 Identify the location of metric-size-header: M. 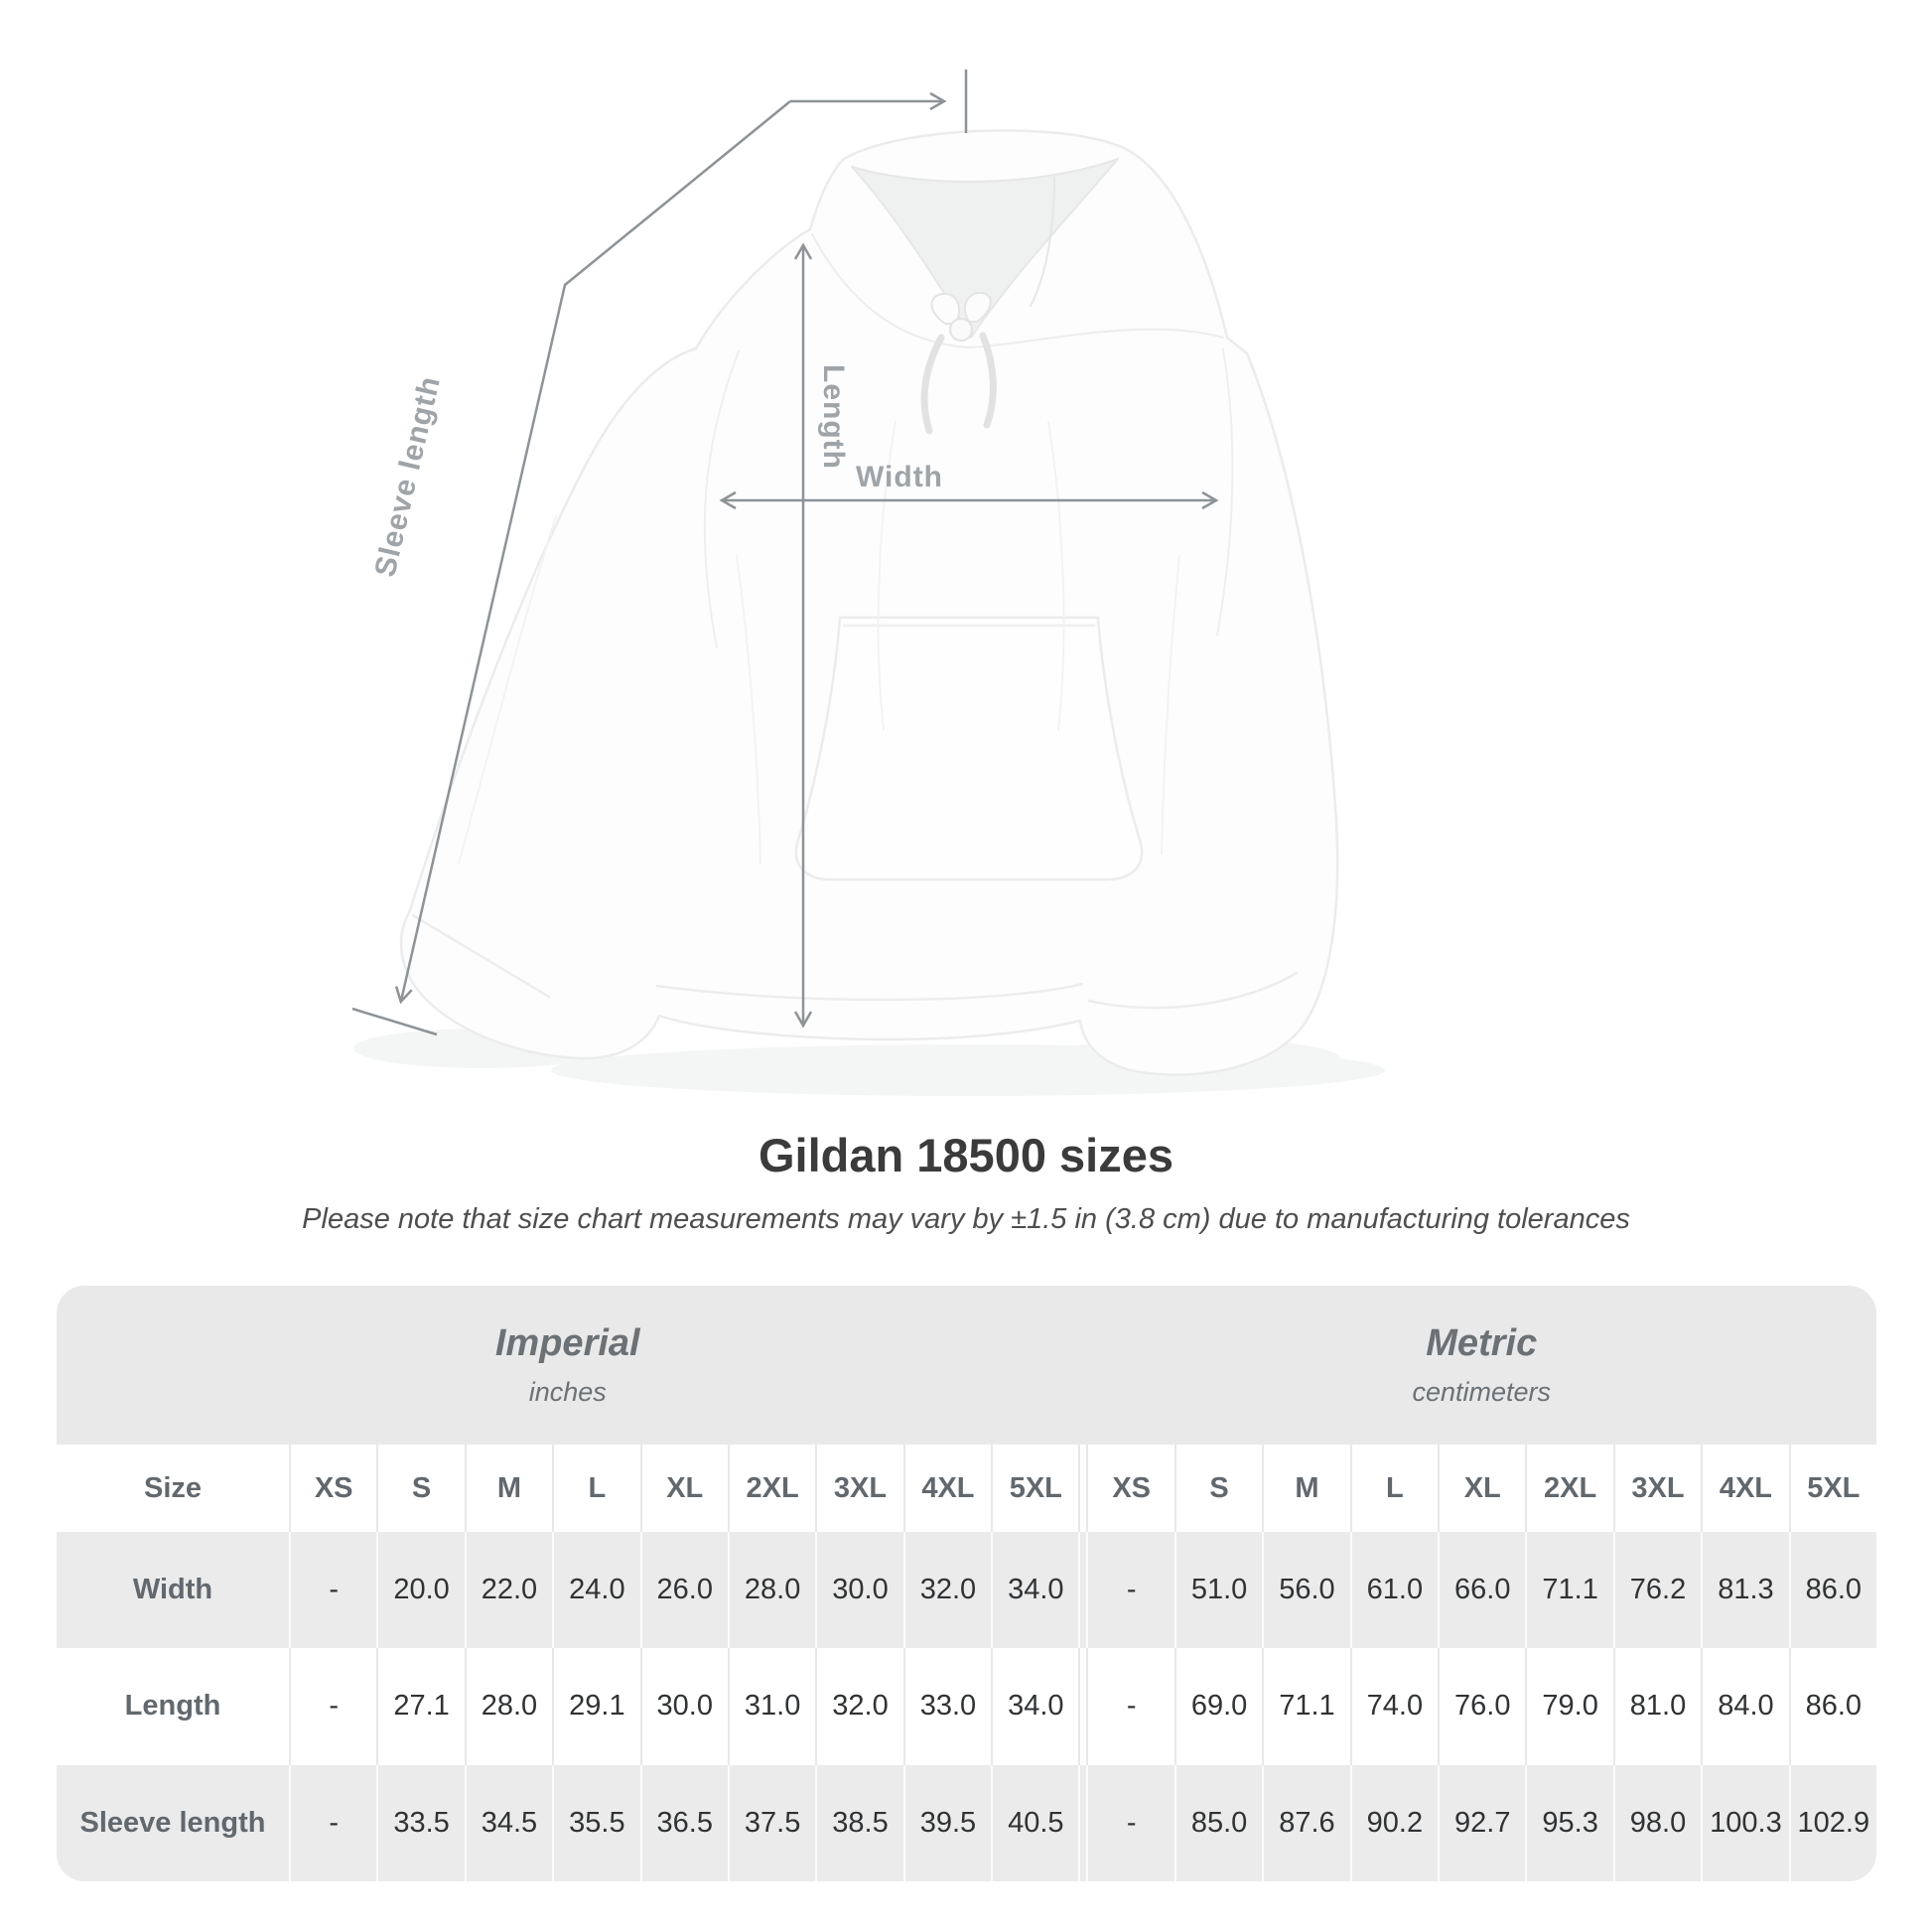
(1305, 1488).